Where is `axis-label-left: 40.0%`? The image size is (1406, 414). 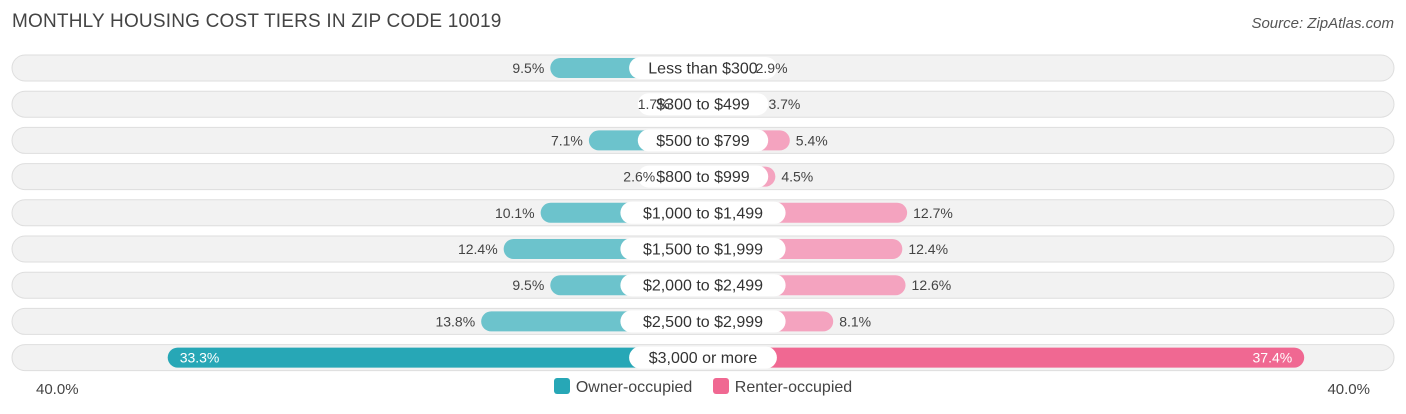
axis-label-left: 40.0% is located at coordinates (57, 389).